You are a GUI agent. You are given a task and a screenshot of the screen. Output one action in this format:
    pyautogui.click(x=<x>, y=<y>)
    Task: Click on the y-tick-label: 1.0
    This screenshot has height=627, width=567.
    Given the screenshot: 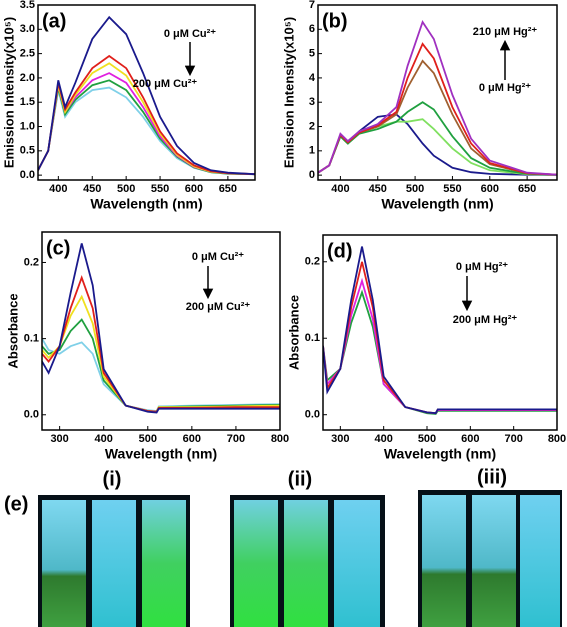 What is the action you would take?
    pyautogui.click(x=27, y=126)
    